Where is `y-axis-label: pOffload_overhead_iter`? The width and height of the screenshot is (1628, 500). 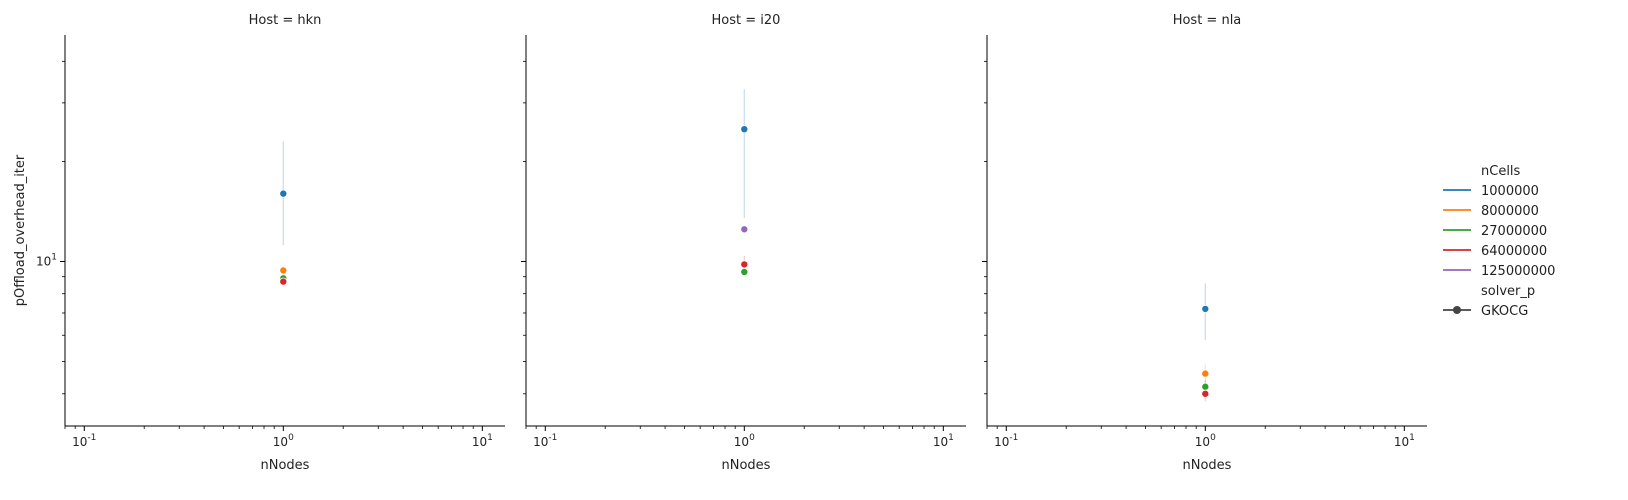
y-axis-label: pOffload_overhead_iter is located at coordinates (20, 230).